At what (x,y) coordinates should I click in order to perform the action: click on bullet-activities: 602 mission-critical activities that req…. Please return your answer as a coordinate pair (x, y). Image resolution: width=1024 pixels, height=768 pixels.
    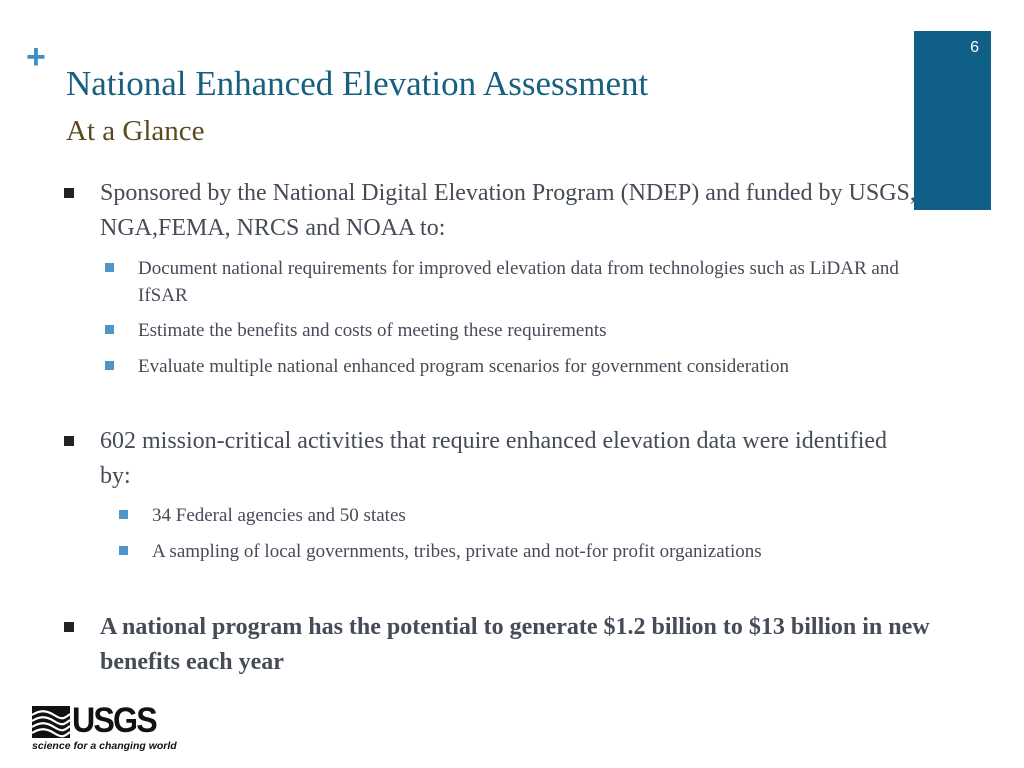
    Looking at the image, I should click on (492, 459).